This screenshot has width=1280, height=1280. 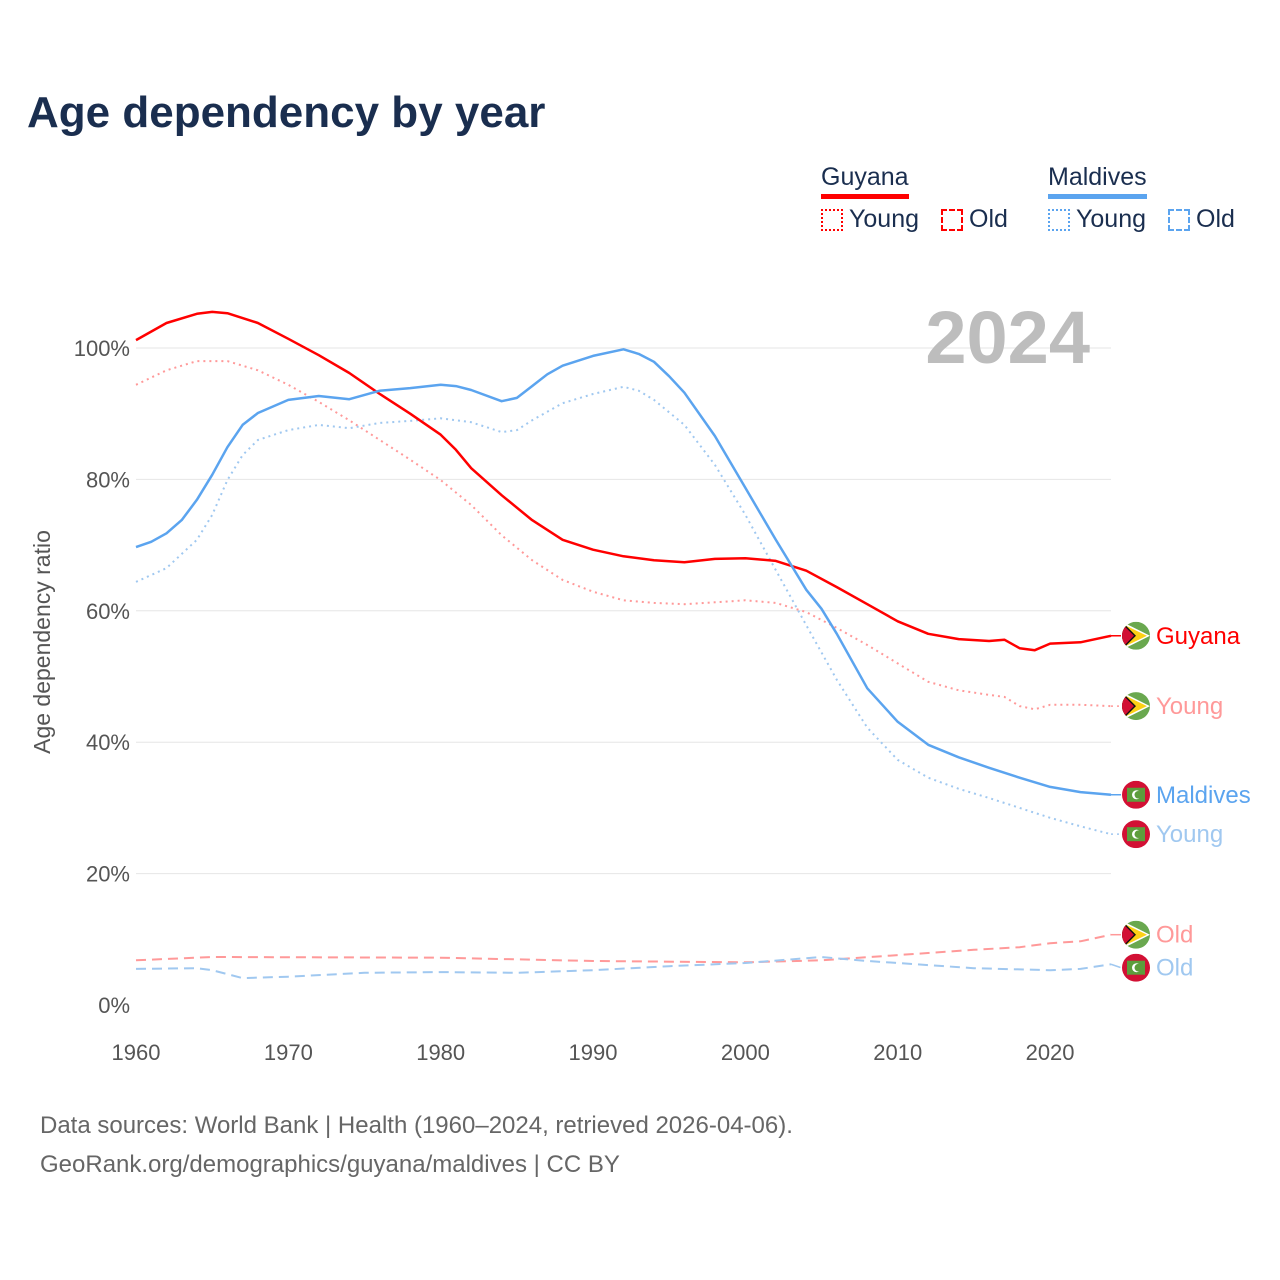 I want to click on legend-maldives-old: Old, so click(x=1201, y=219).